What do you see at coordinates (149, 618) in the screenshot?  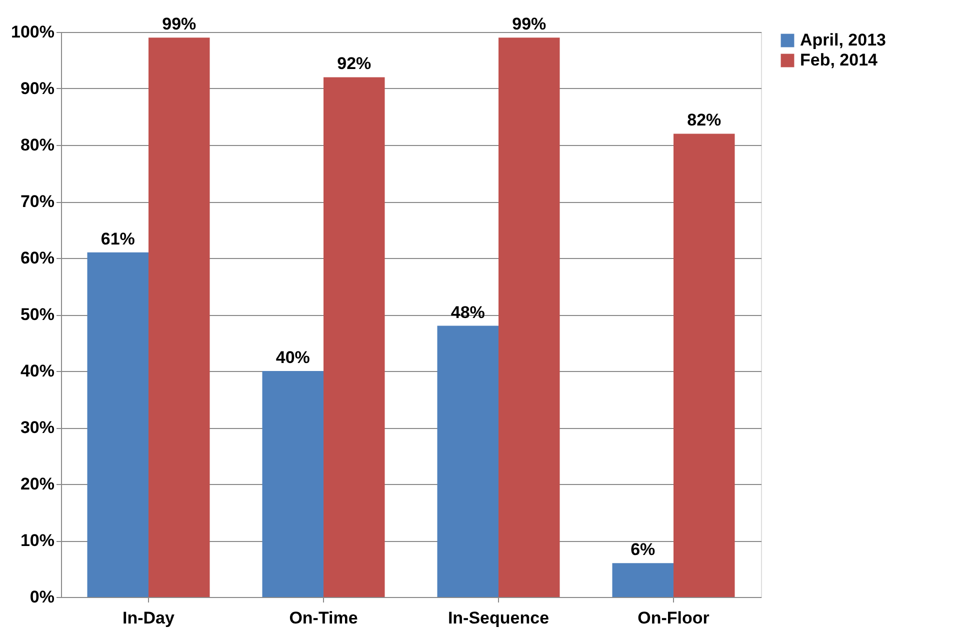 I see `x-tick-label: In-Day` at bounding box center [149, 618].